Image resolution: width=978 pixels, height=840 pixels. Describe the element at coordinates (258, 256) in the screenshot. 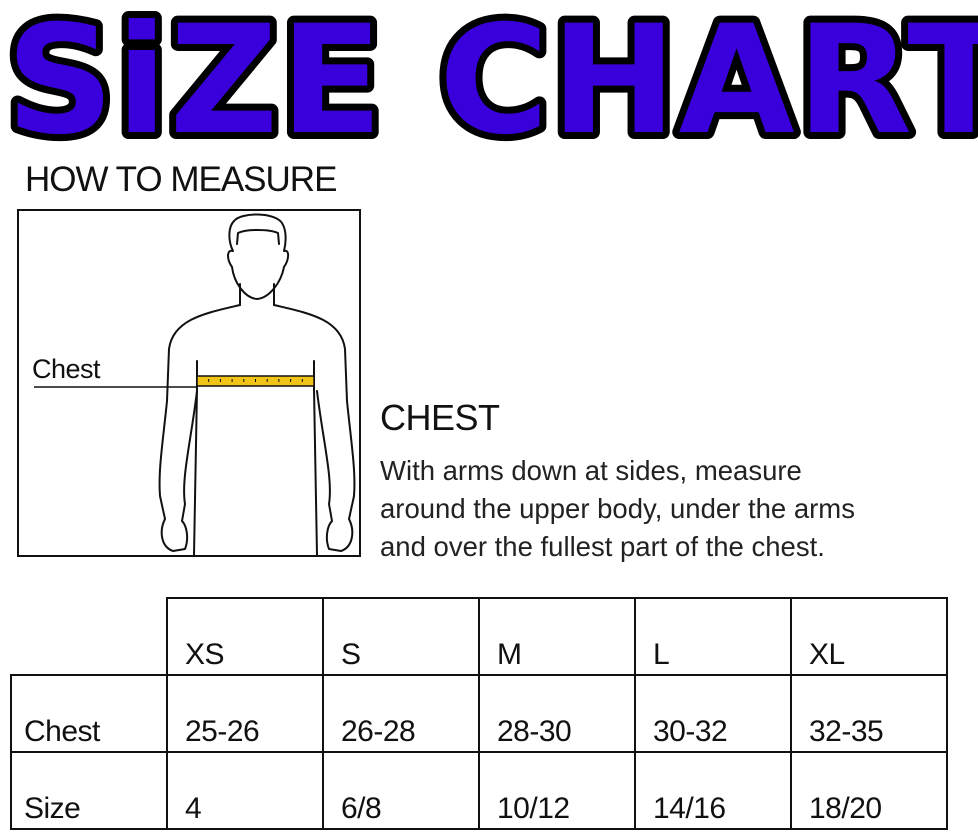

I see `head-outline` at that location.